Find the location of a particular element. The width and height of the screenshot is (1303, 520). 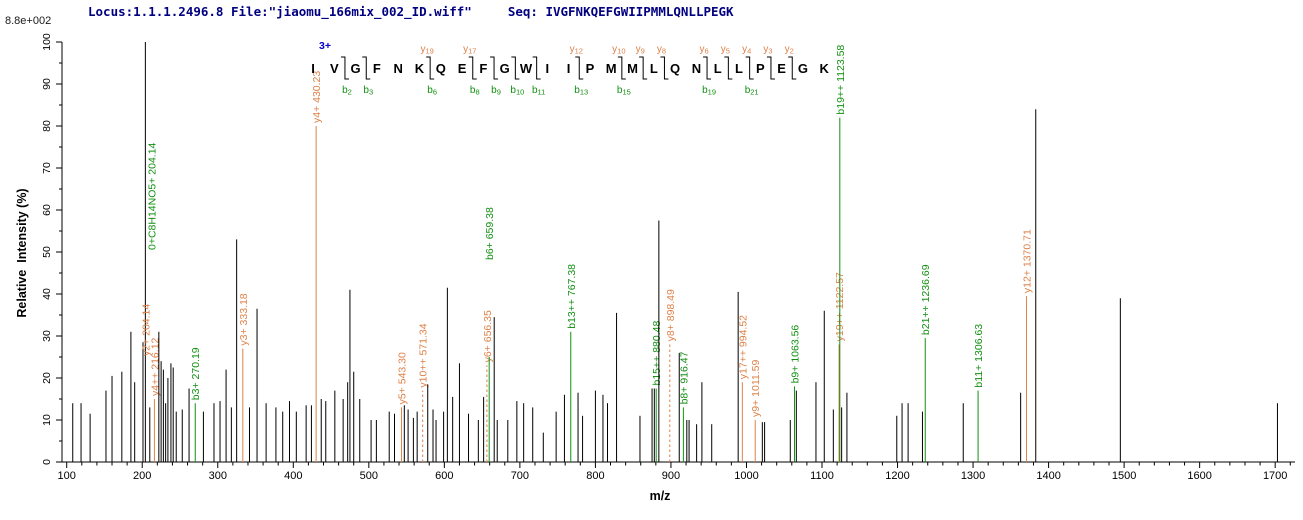

y-tick-label: 90 is located at coordinates (47, 84).